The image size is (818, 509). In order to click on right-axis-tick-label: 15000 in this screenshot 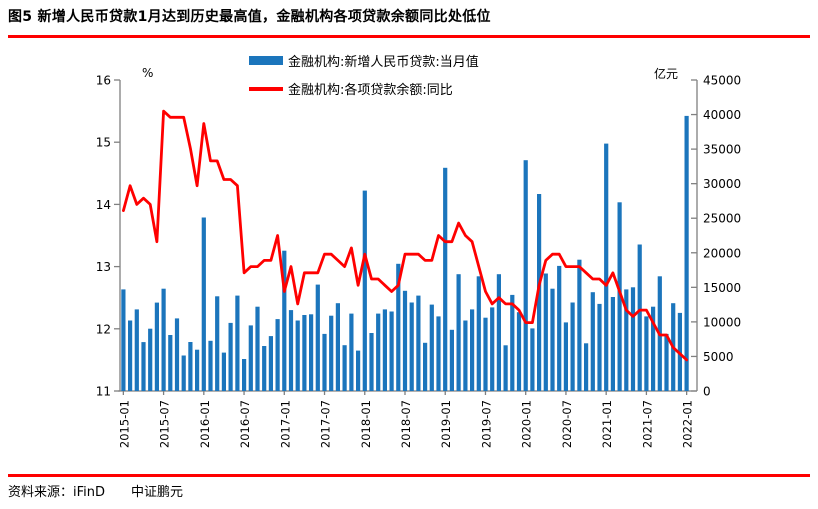, I will do `click(722, 288)`.